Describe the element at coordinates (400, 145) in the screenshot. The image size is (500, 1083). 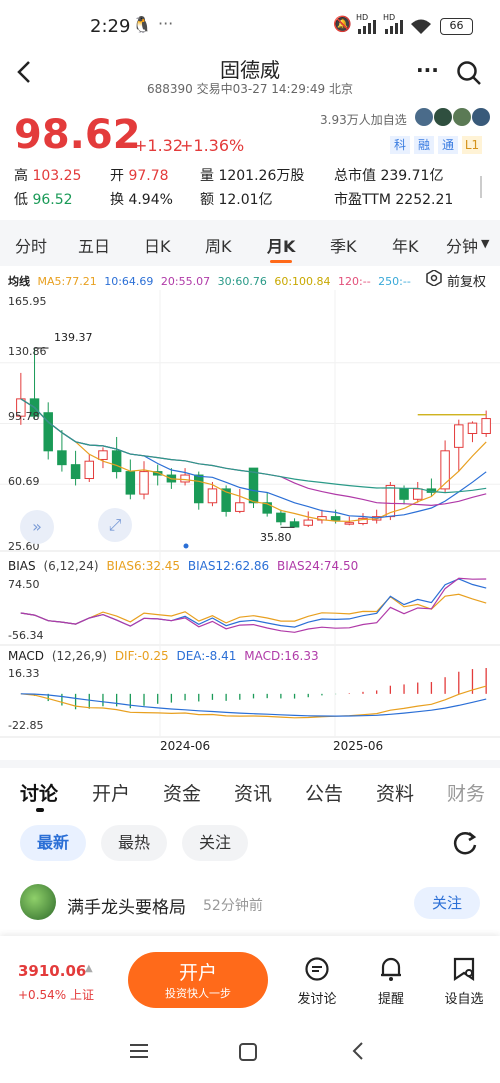
I see `tag-kechuang: 科` at that location.